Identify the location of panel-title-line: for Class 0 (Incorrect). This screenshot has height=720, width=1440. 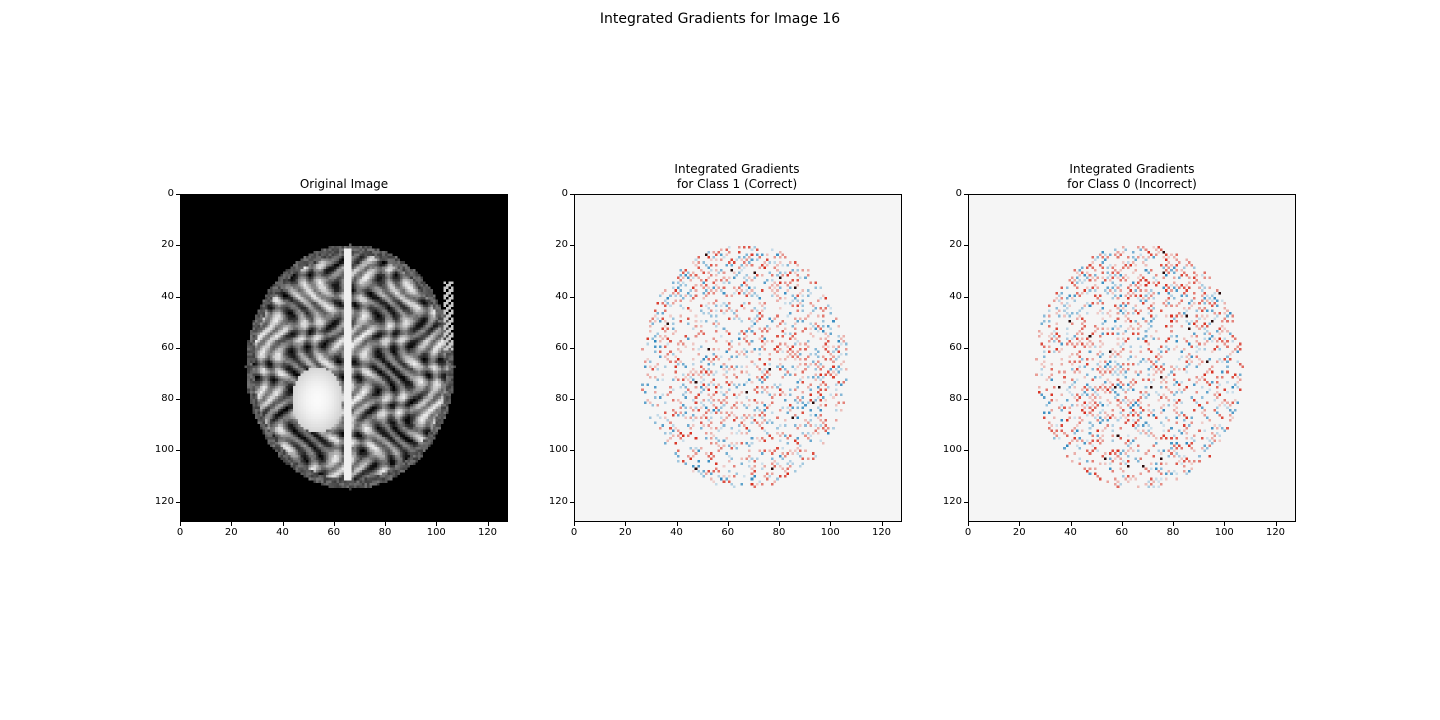
(1132, 184).